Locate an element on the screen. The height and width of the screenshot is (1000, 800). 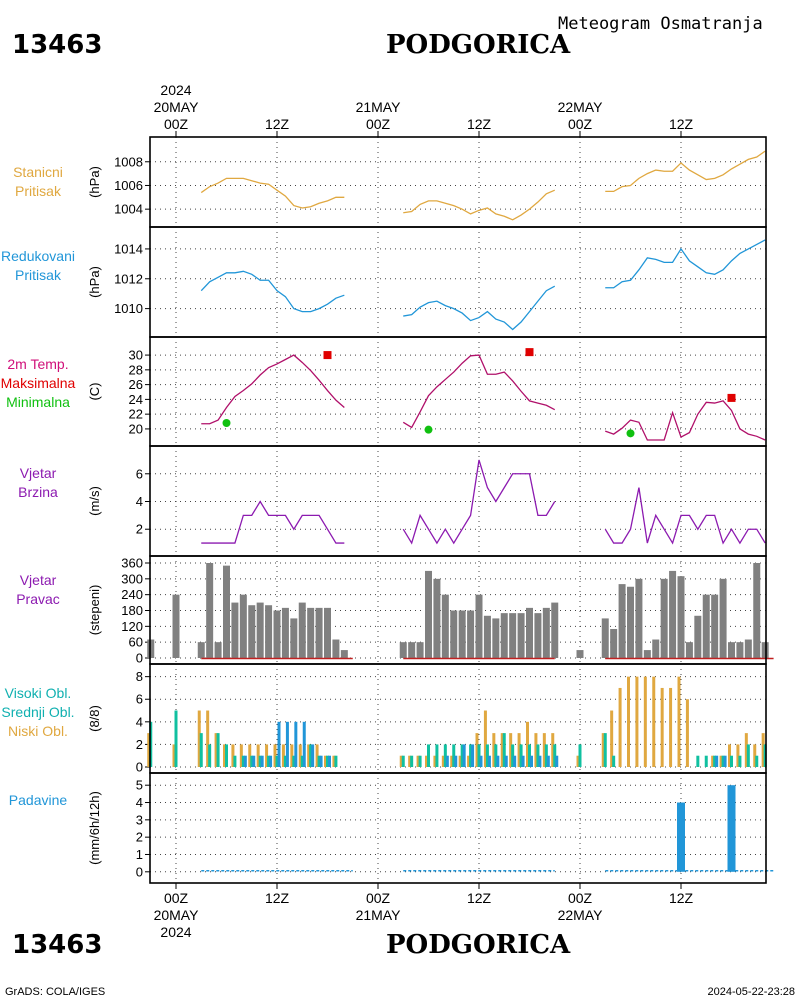
y-tick-label: 1012 is located at coordinates (128, 278).